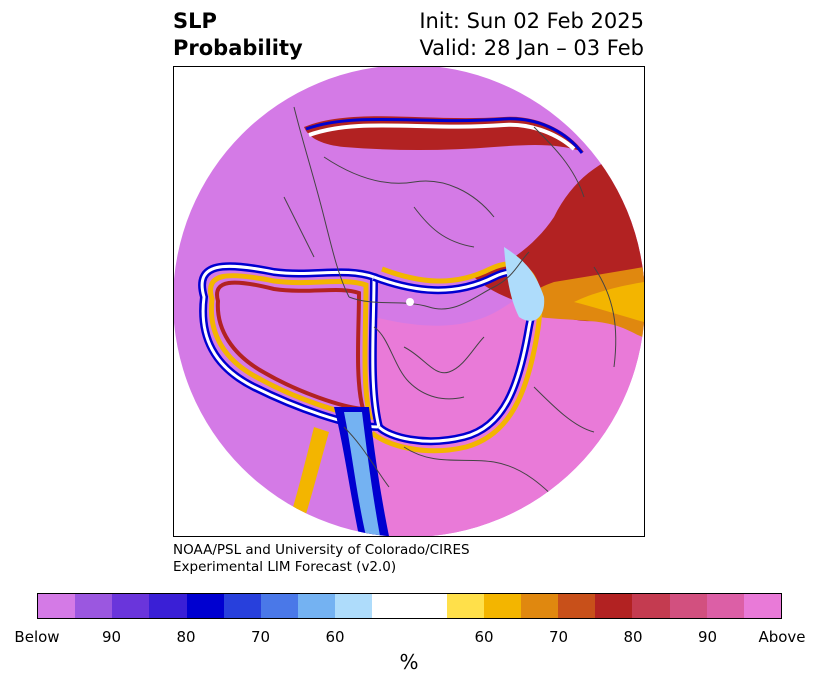 Image resolution: width=819 pixels, height=686 pixels. Describe the element at coordinates (531, 48) in the screenshot. I see `valid-range: Valid: 28 Jan – 03 Feb` at that location.